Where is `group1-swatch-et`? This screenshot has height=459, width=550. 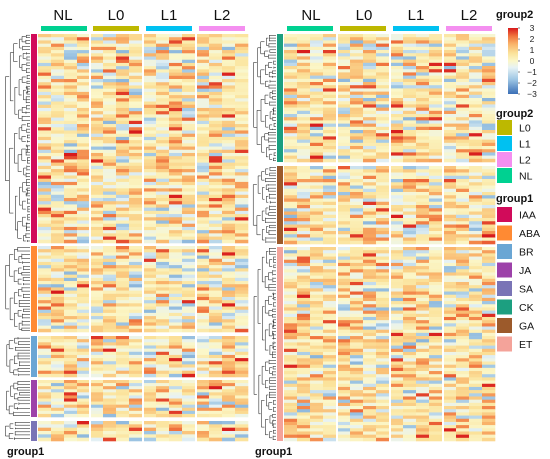
group1-swatch-et is located at coordinates (504, 344).